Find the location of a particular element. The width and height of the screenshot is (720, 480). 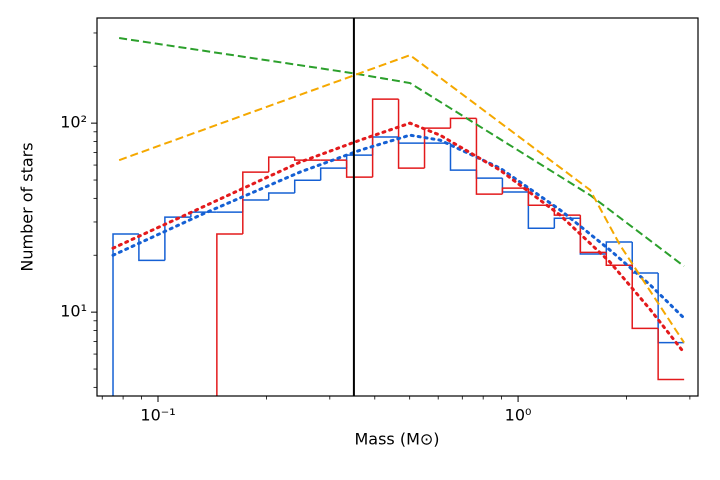

y-tick-label: 10¹ is located at coordinates (73, 311).